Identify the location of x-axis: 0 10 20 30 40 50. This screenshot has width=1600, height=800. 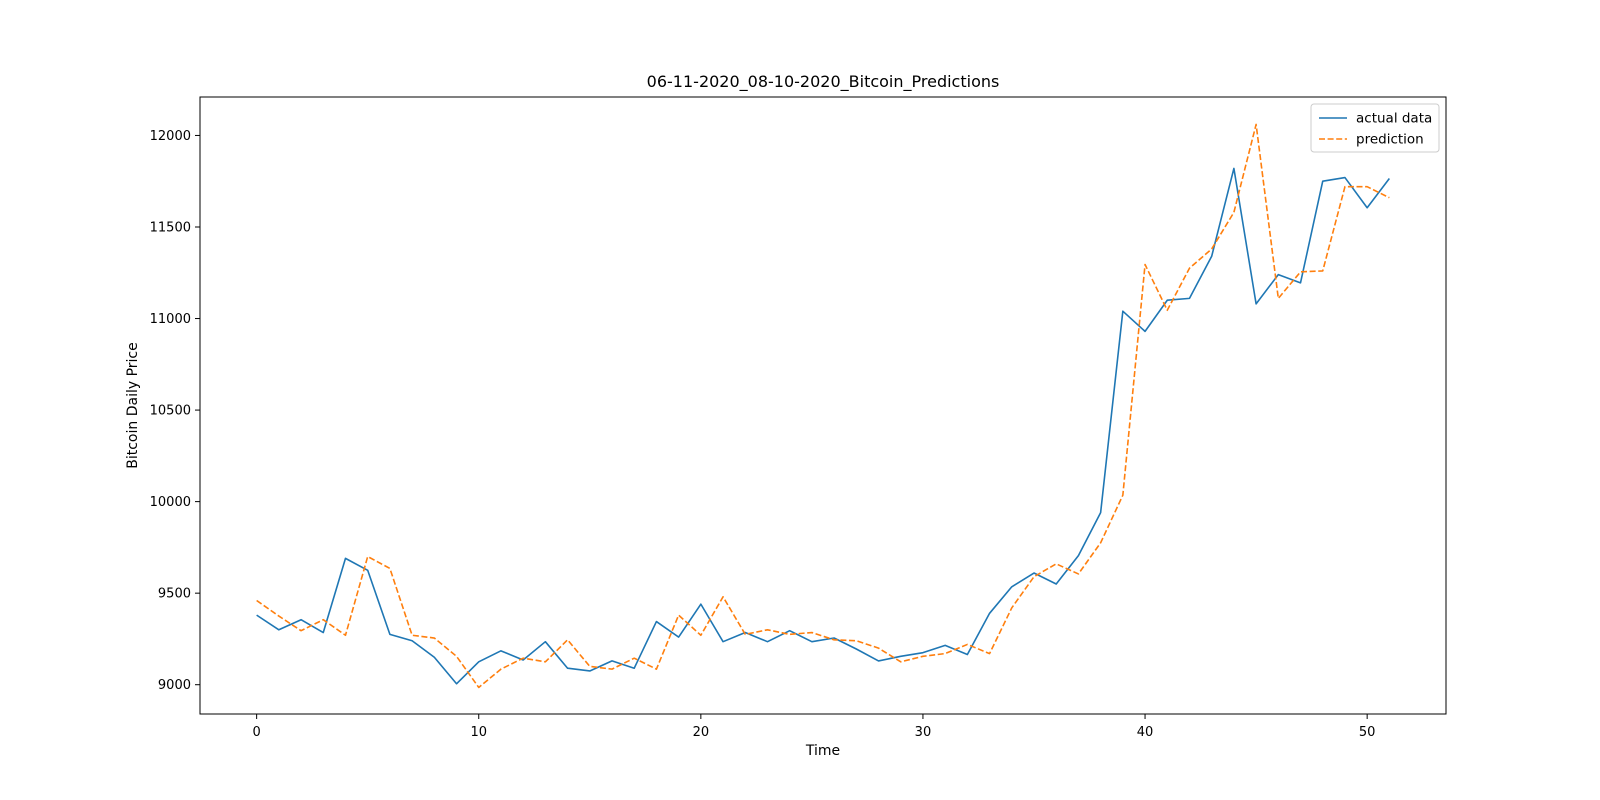
(813, 727).